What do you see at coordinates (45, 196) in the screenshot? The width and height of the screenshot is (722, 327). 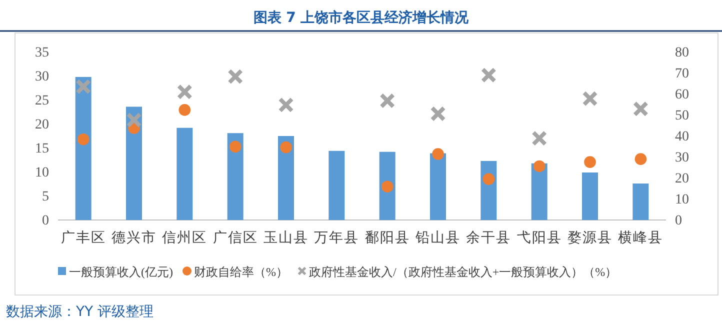 I see `y-tick-label: 5` at bounding box center [45, 196].